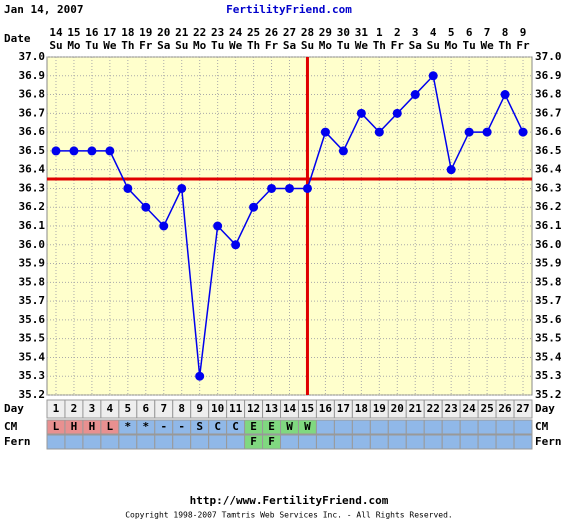  What do you see at coordinates (253, 32) in the screenshot?
I see `date: 25` at bounding box center [253, 32].